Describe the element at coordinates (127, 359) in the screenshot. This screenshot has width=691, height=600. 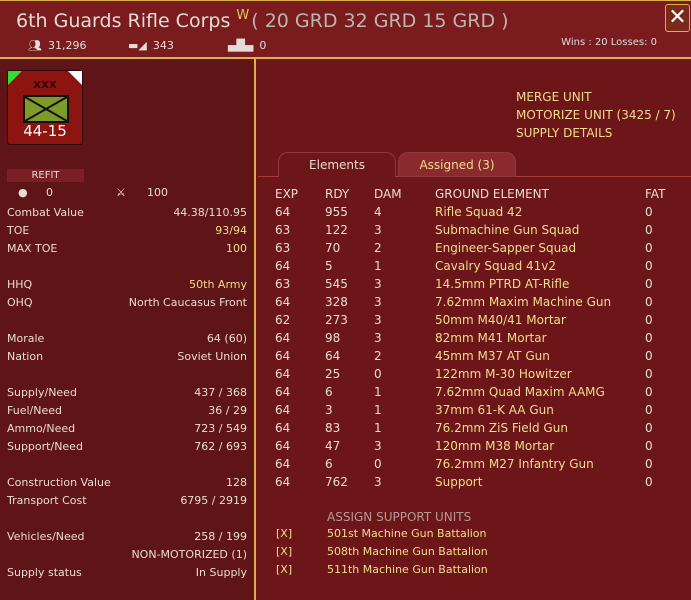
I see `stat-row: Nation Soviet Union` at that location.